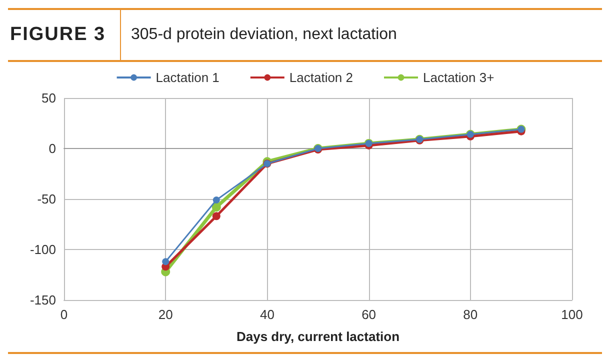 Image resolution: width=610 pixels, height=362 pixels. I want to click on y-tick-label: -150, so click(43, 300).